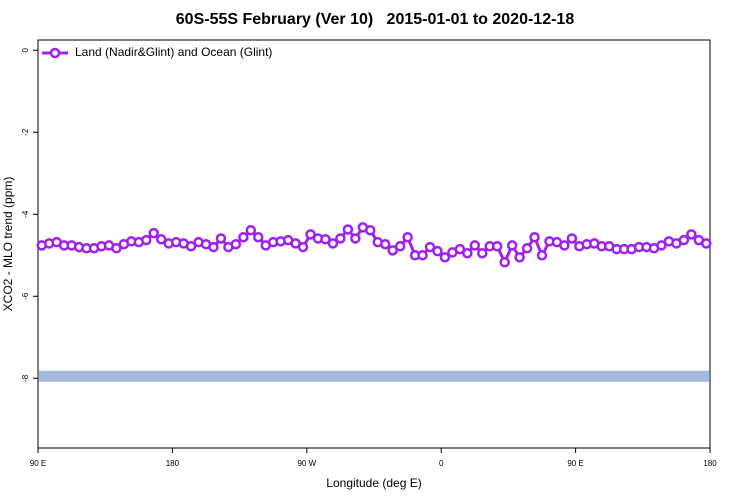 The image size is (750, 500). I want to click on legend-label: Land (Nadir&Glint) and Ocean (Glint), so click(173, 52).